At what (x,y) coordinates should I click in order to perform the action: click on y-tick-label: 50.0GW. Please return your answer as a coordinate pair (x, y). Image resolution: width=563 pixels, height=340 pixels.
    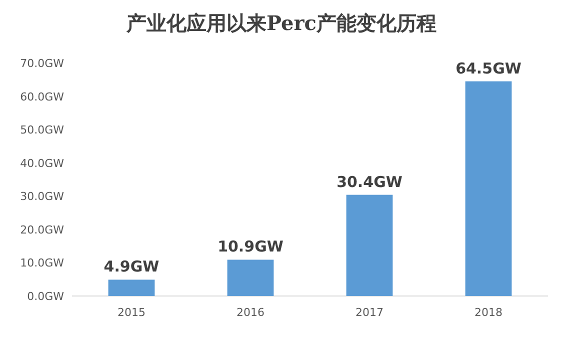
    Looking at the image, I should click on (42, 130).